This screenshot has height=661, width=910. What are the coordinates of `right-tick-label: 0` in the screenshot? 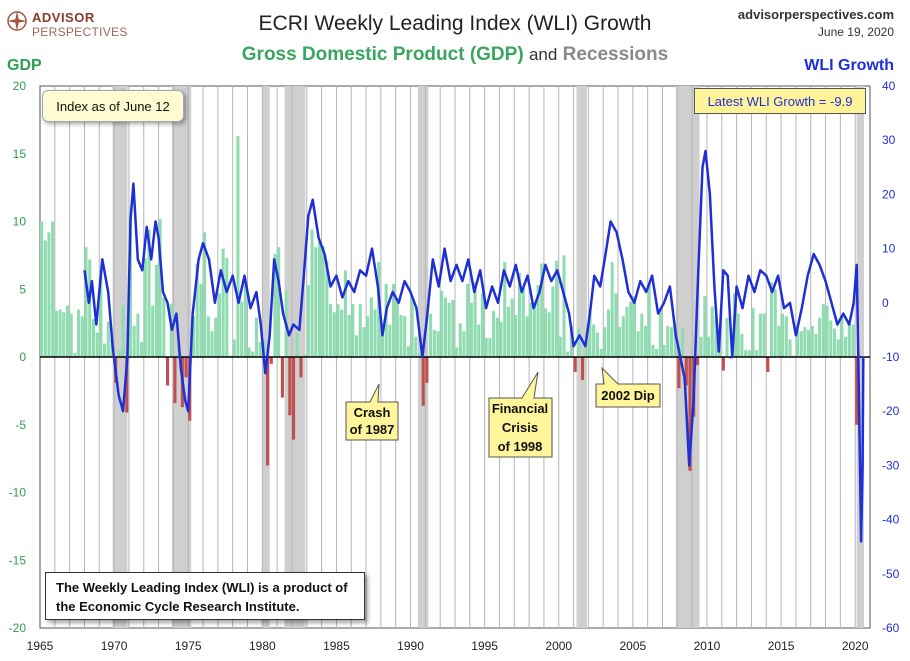 It's located at (885, 303).